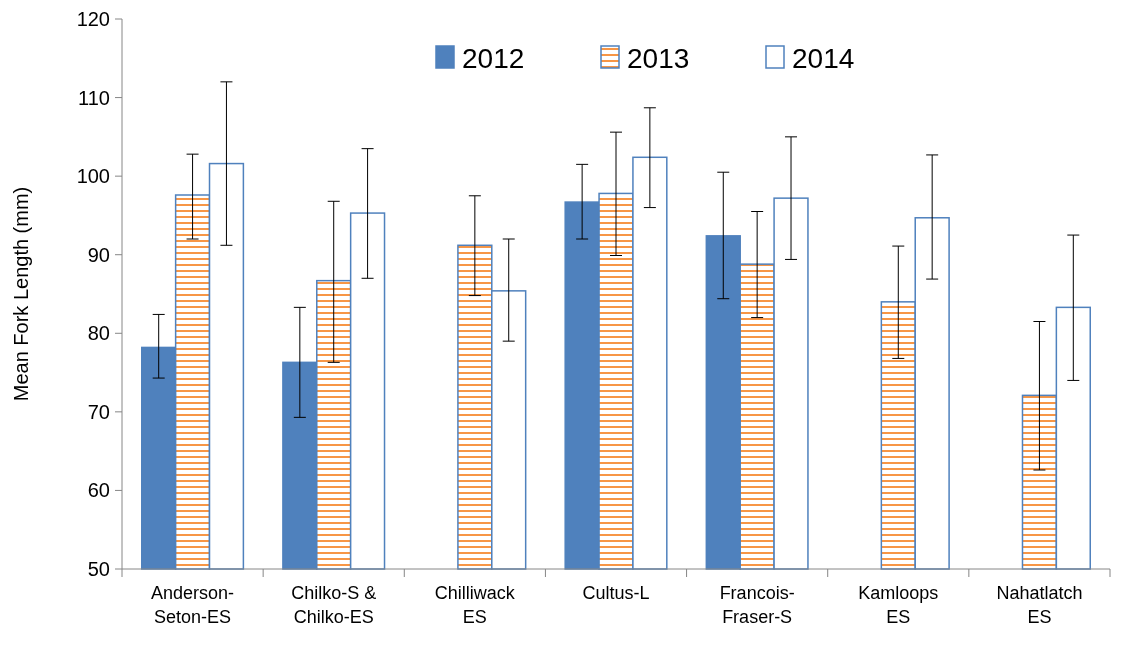 The width and height of the screenshot is (1134, 651). What do you see at coordinates (94, 97) in the screenshot?
I see `y-tick-label: 110` at bounding box center [94, 97].